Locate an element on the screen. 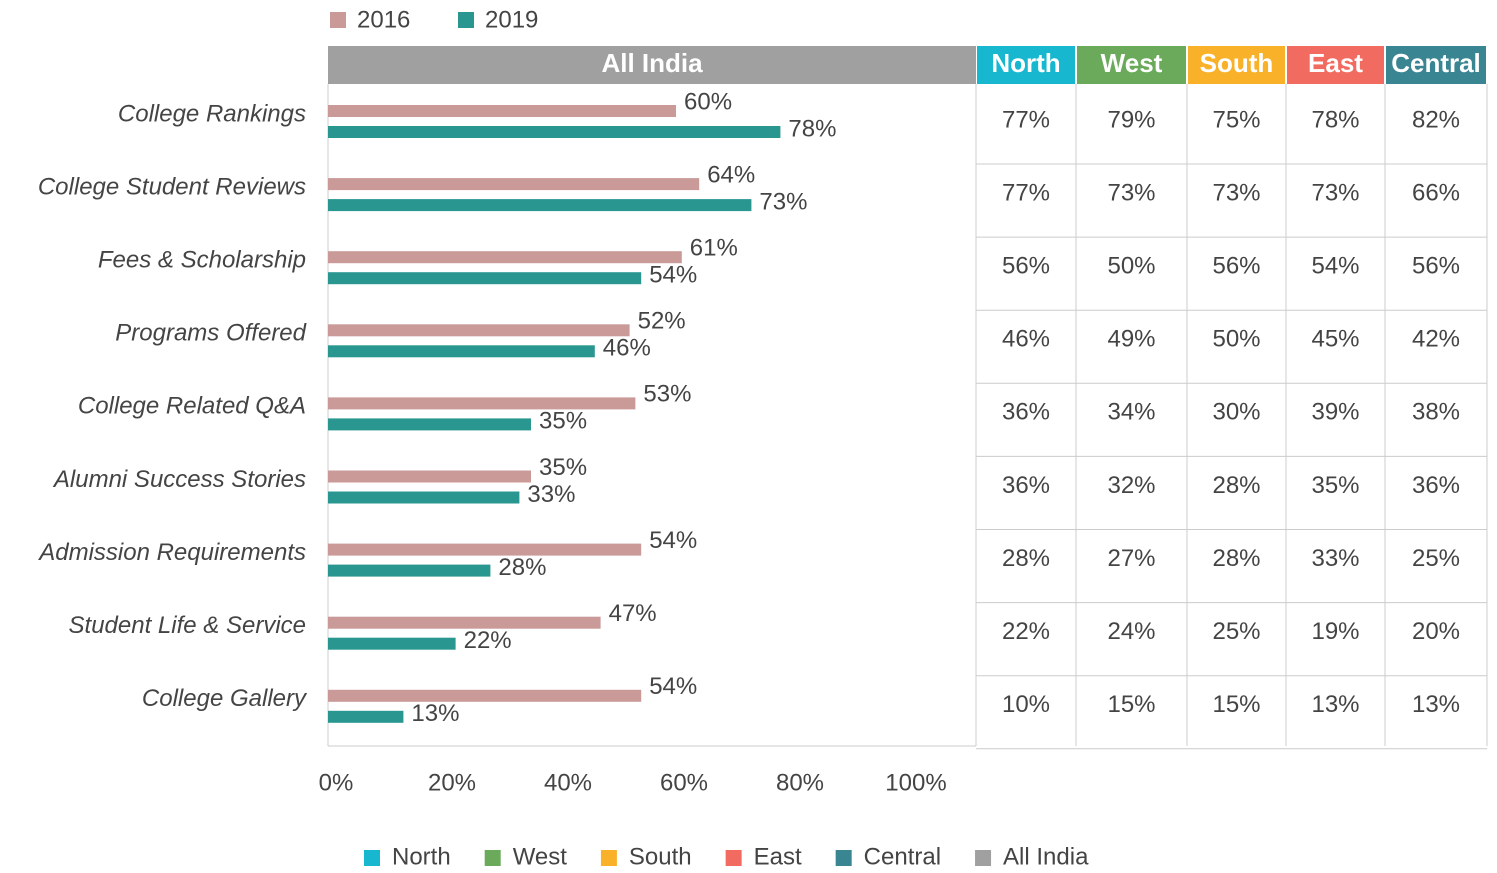 This screenshot has height=873, width=1497. legend-label: Central is located at coordinates (902, 856).